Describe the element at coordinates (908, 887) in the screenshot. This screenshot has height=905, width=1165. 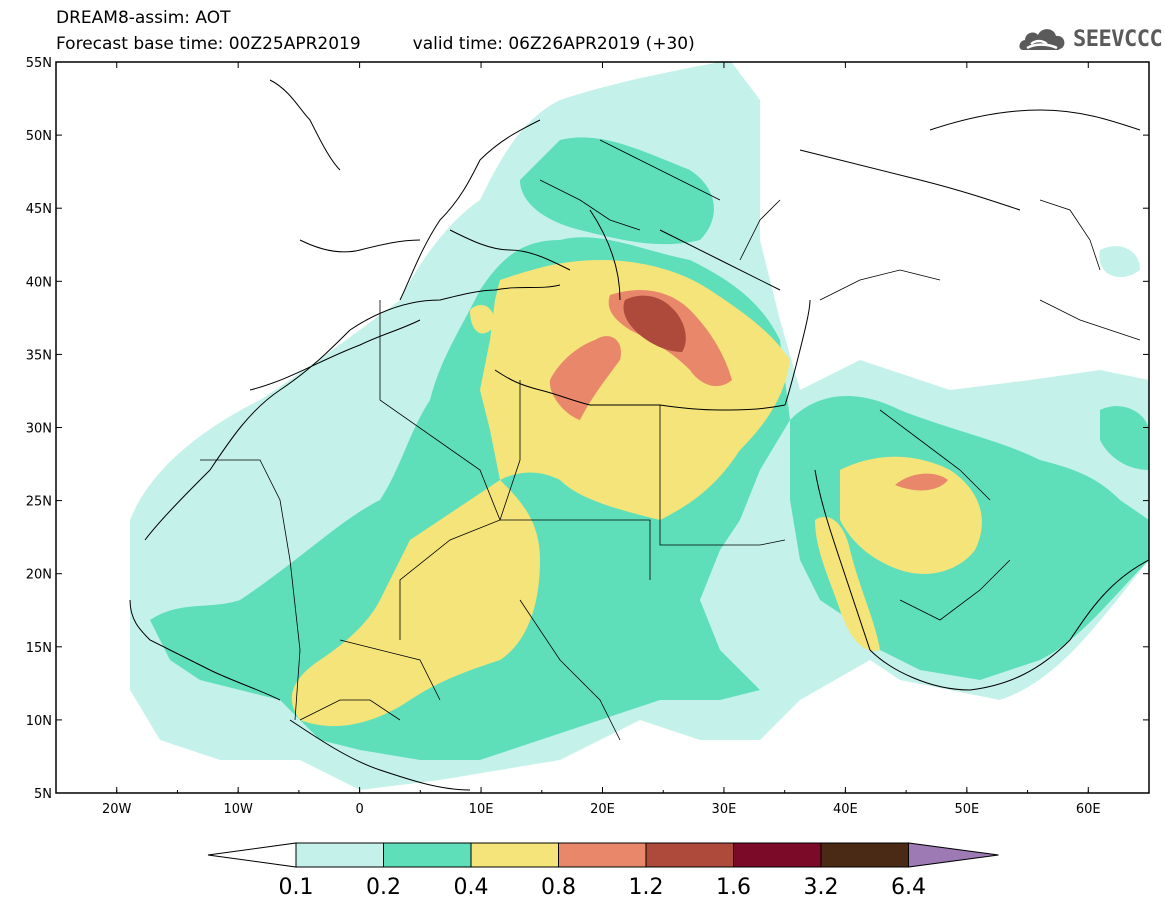
I see `colorbar-label: 6.4` at that location.